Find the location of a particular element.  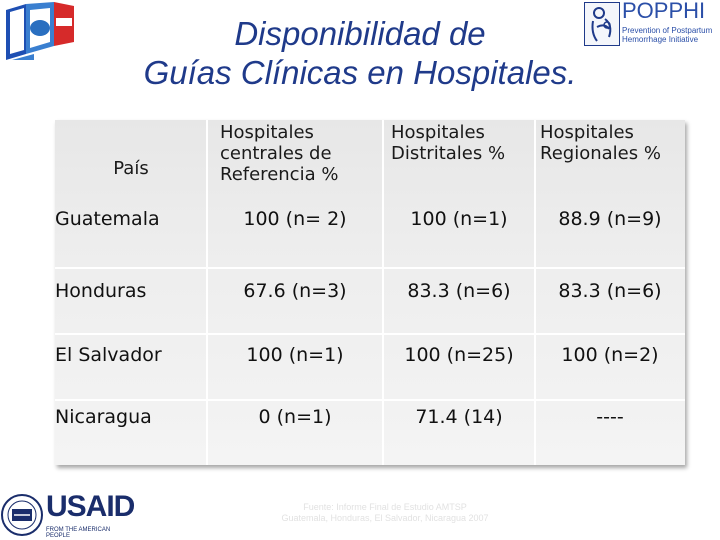

header-central-line3: Referencia % is located at coordinates (279, 174).